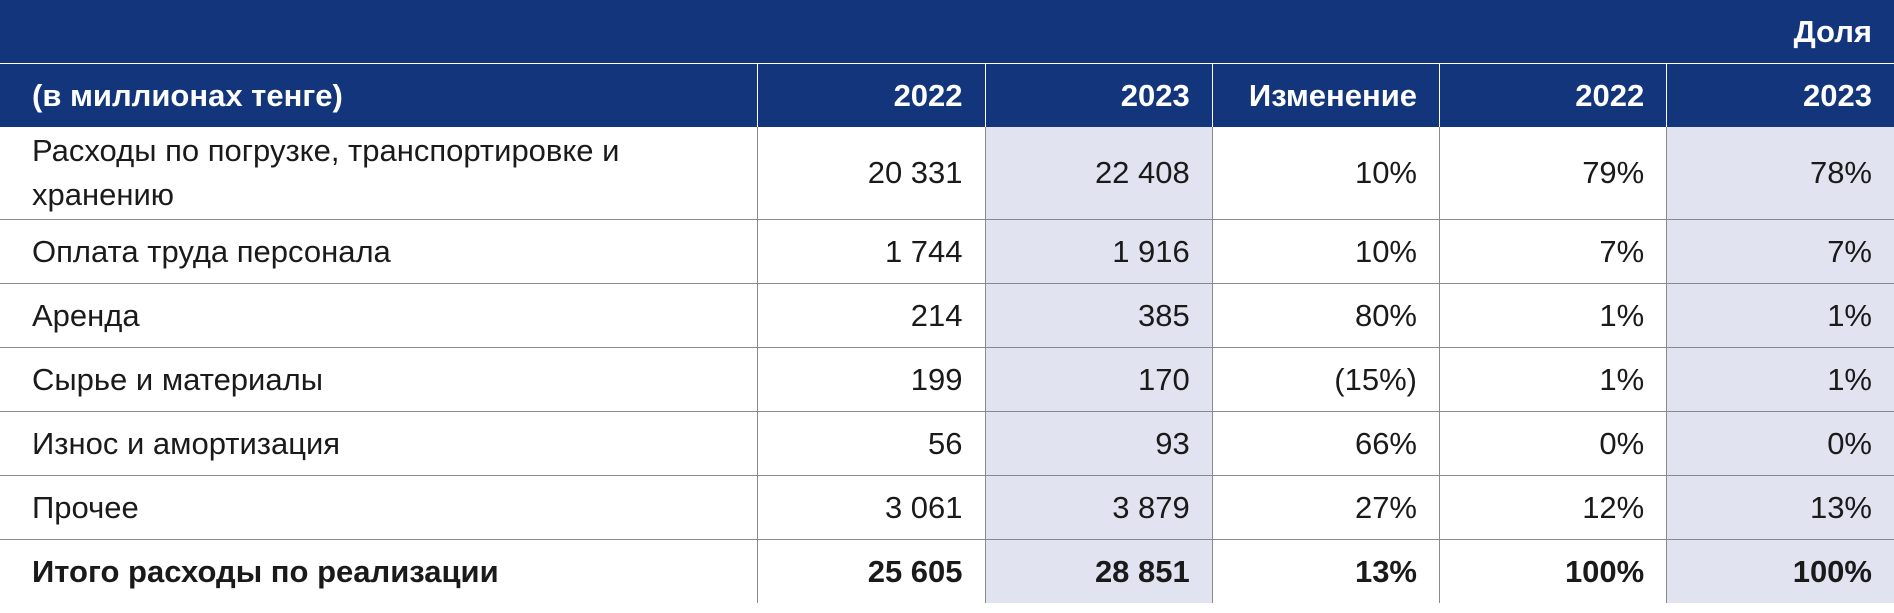 The width and height of the screenshot is (1894, 613). What do you see at coordinates (1780, 173) in the screenshot?
I see `share-2023: 78%` at bounding box center [1780, 173].